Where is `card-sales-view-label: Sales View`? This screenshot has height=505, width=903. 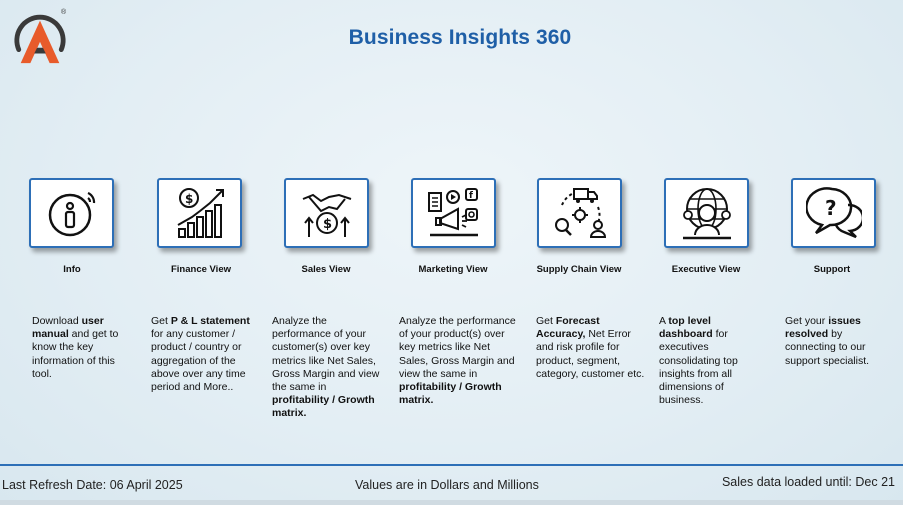 card-sales-view-label: Sales View is located at coordinates (326, 269).